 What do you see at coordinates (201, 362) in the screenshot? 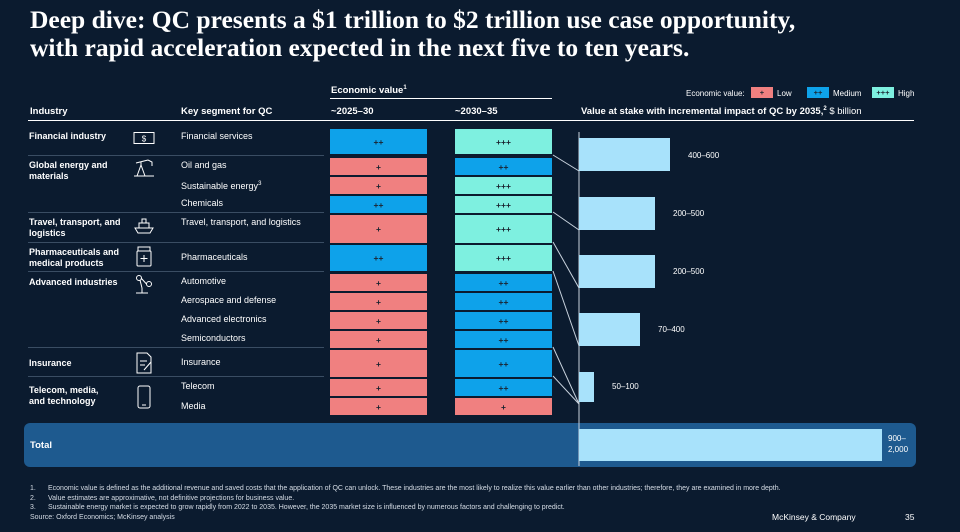
I see `segment-label: Insurance` at bounding box center [201, 362].